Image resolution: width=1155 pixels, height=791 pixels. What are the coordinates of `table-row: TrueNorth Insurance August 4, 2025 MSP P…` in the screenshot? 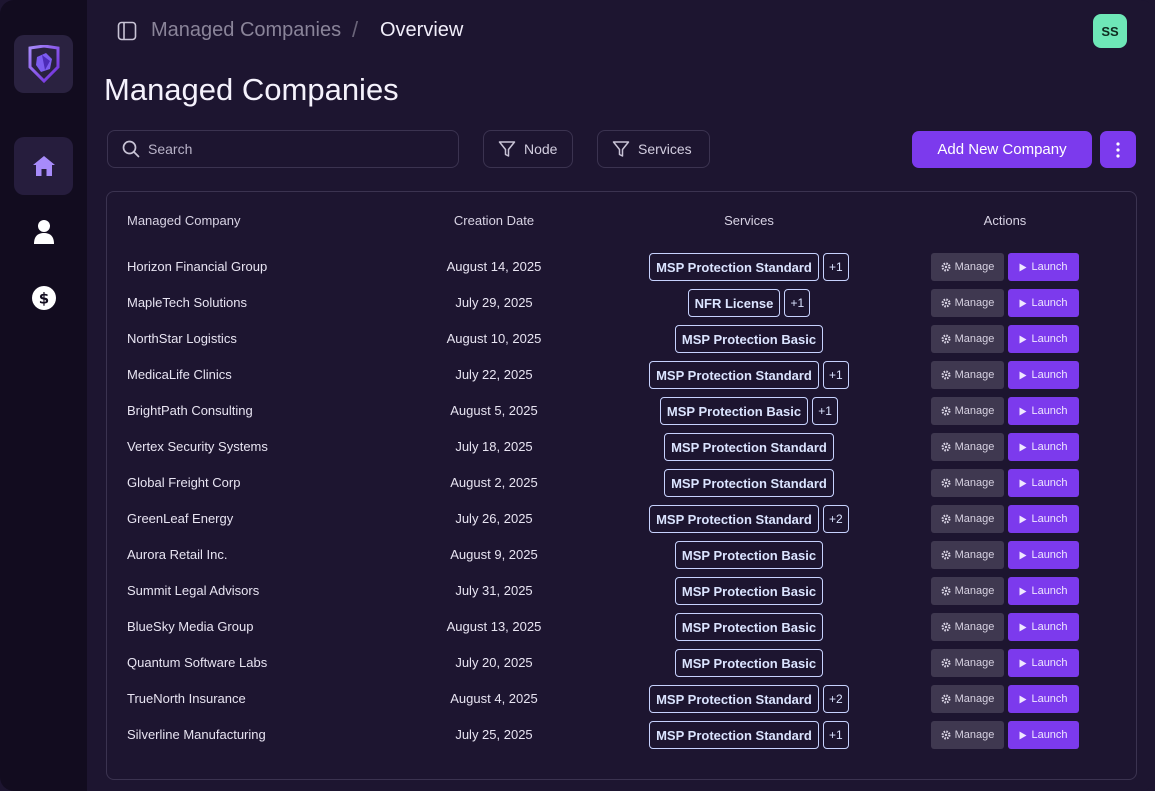 It's located at (621, 699).